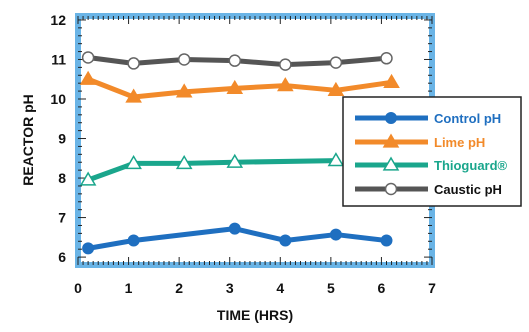 The image size is (529, 332). I want to click on legend: Control pH Lime pH Thioguard® Caustic pH, so click(432, 151).